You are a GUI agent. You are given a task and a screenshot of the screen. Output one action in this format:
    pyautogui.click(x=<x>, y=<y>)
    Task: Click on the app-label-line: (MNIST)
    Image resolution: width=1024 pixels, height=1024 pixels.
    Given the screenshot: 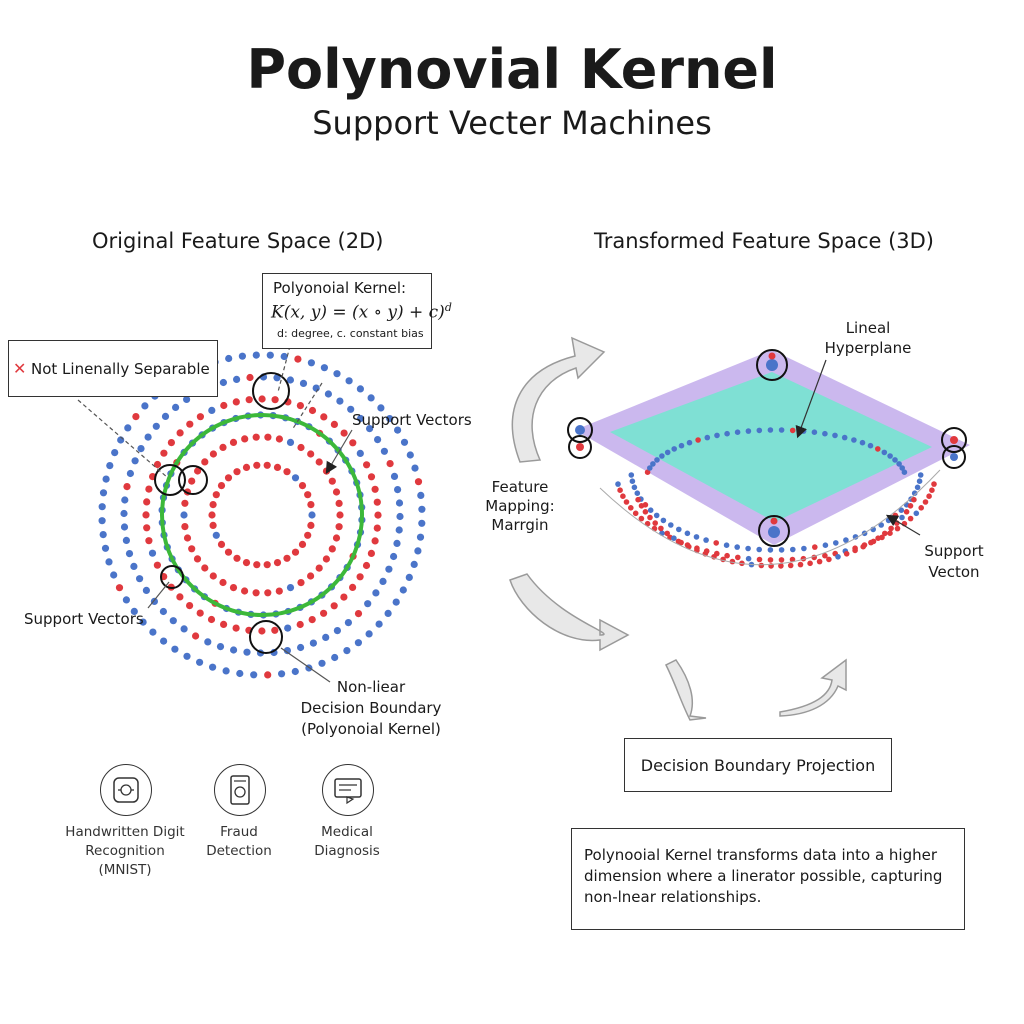 What is the action you would take?
    pyautogui.click(x=125, y=870)
    